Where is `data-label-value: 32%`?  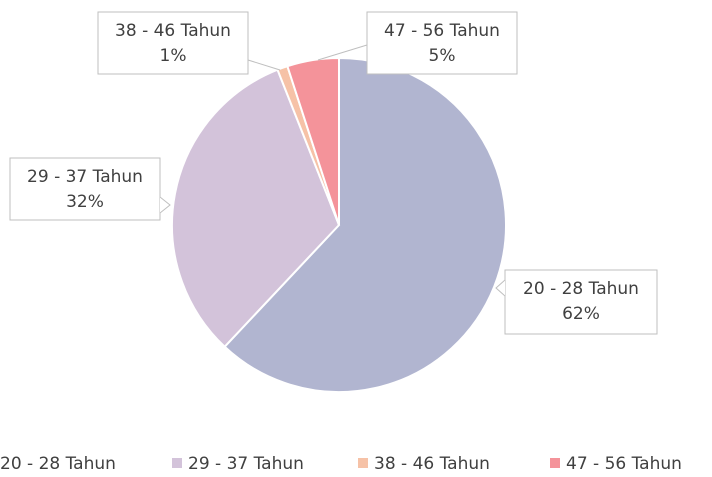 data-label-value: 32% is located at coordinates (85, 202).